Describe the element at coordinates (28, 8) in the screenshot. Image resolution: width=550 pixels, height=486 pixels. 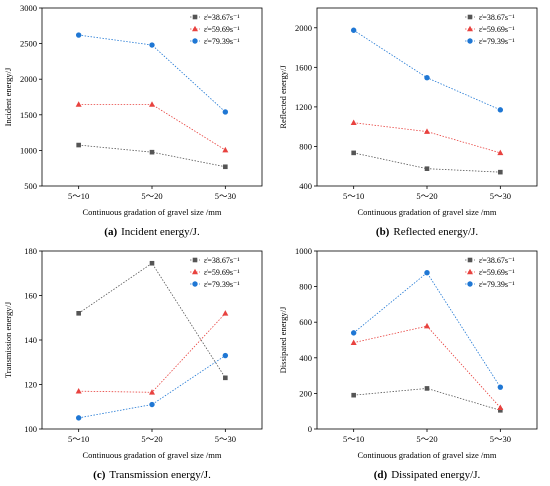
I see `y-tick-label: 3000` at that location.